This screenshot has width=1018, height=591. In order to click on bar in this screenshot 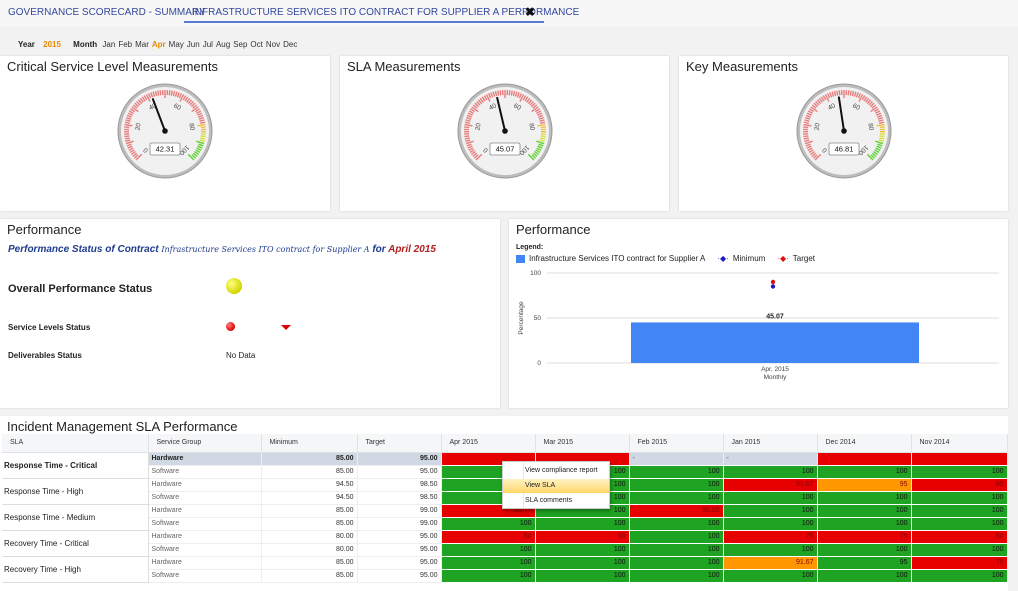, I will do `click(775, 342)`.